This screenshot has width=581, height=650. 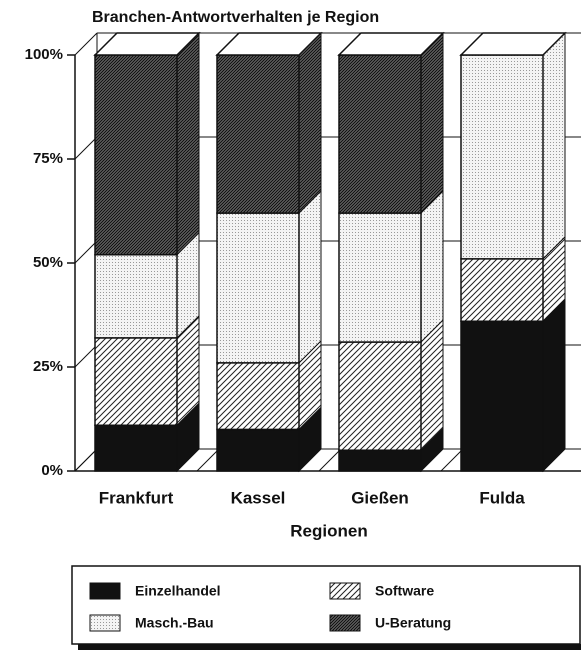 I want to click on legend-label: Software, so click(x=404, y=591).